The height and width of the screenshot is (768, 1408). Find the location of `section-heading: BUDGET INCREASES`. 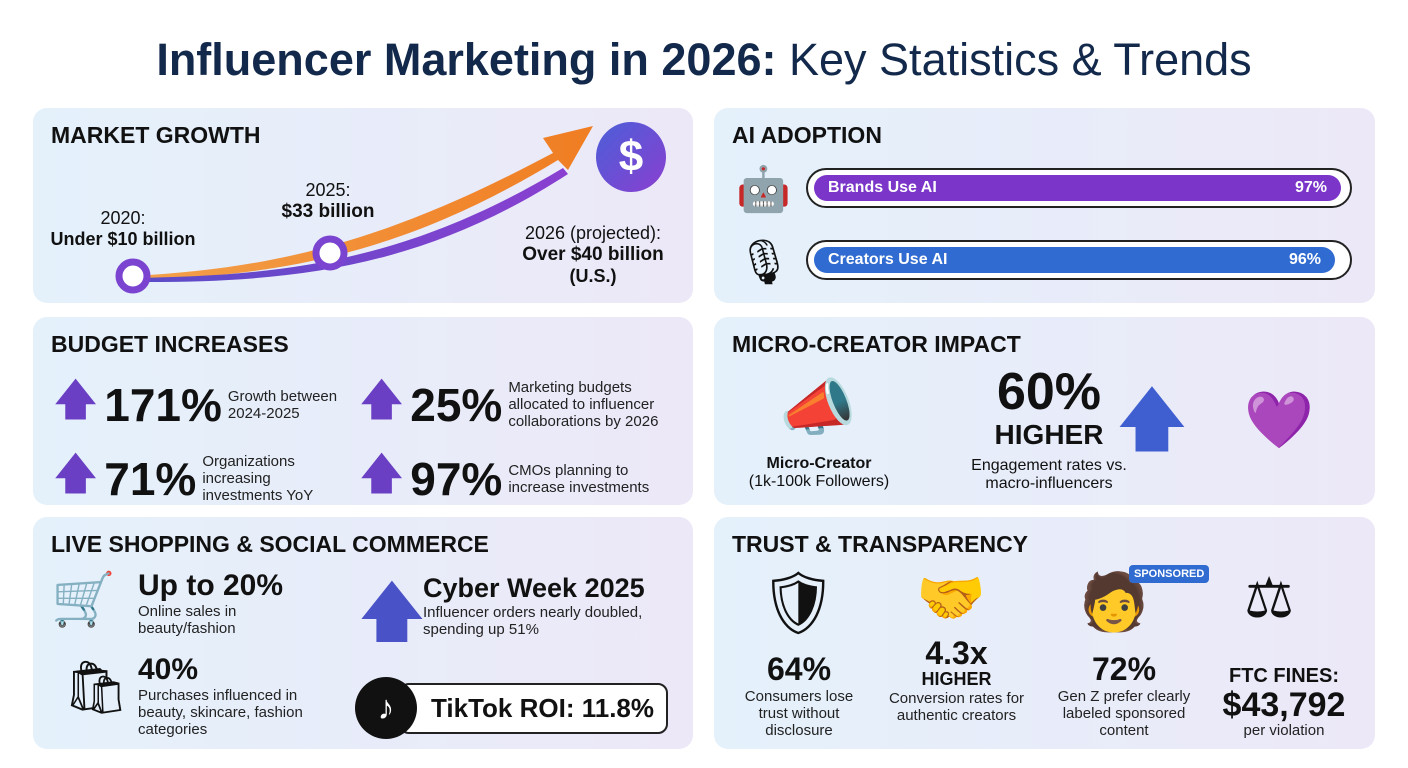

section-heading: BUDGET INCREASES is located at coordinates (170, 344).